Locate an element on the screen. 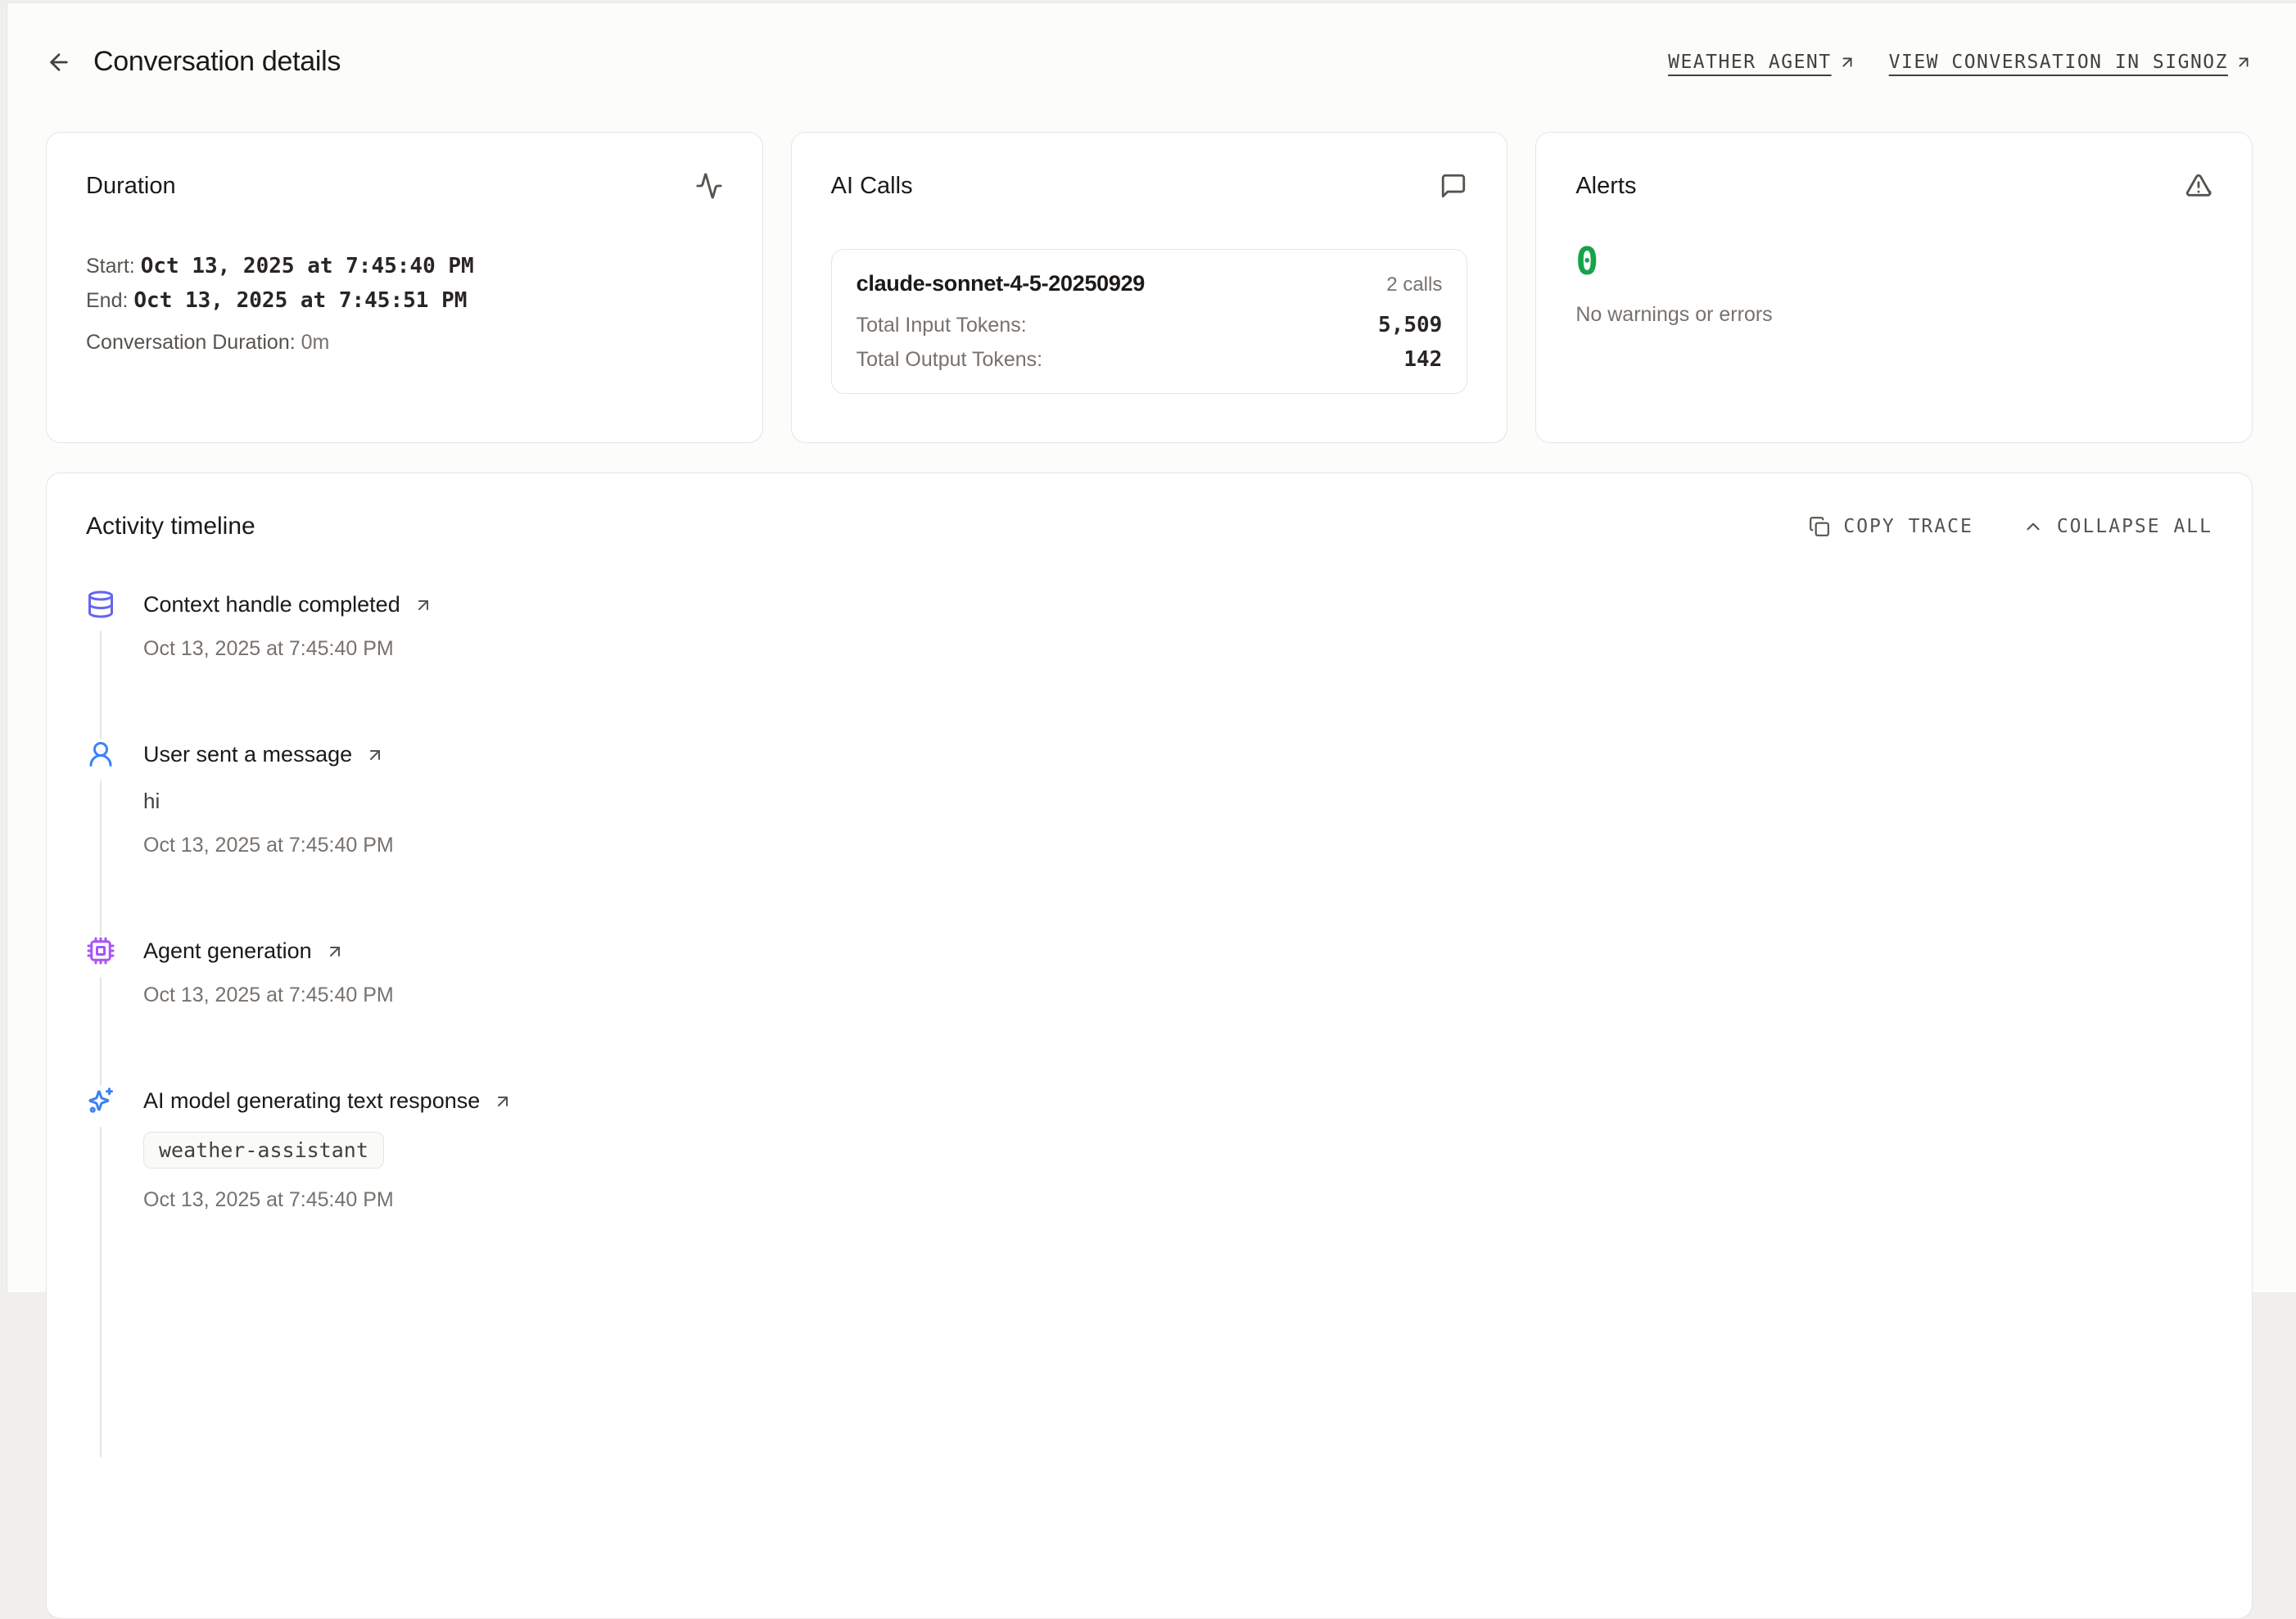 This screenshot has height=1619, width=2296. event-title: Context handle completed is located at coordinates (271, 604).